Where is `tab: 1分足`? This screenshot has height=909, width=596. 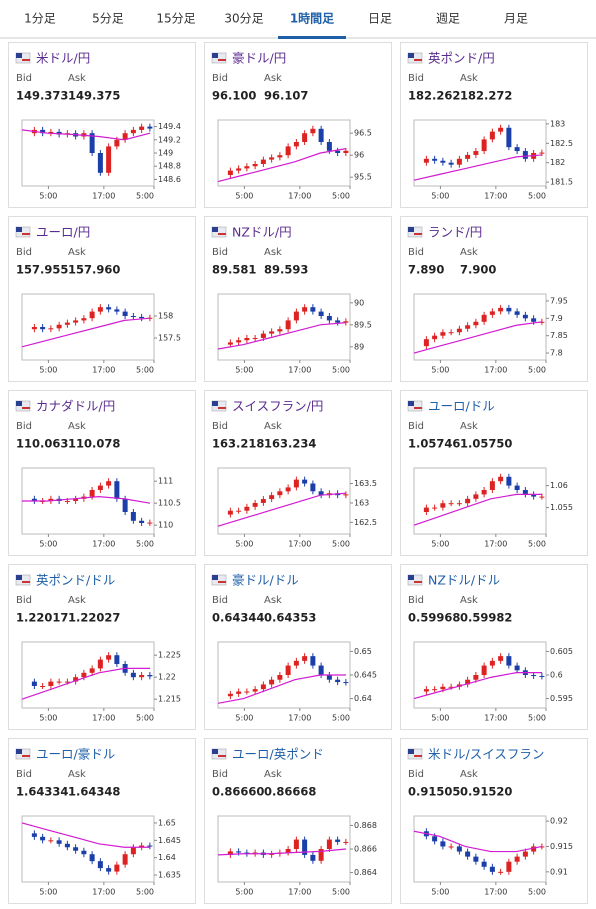 tab: 1分足 is located at coordinates (40, 19).